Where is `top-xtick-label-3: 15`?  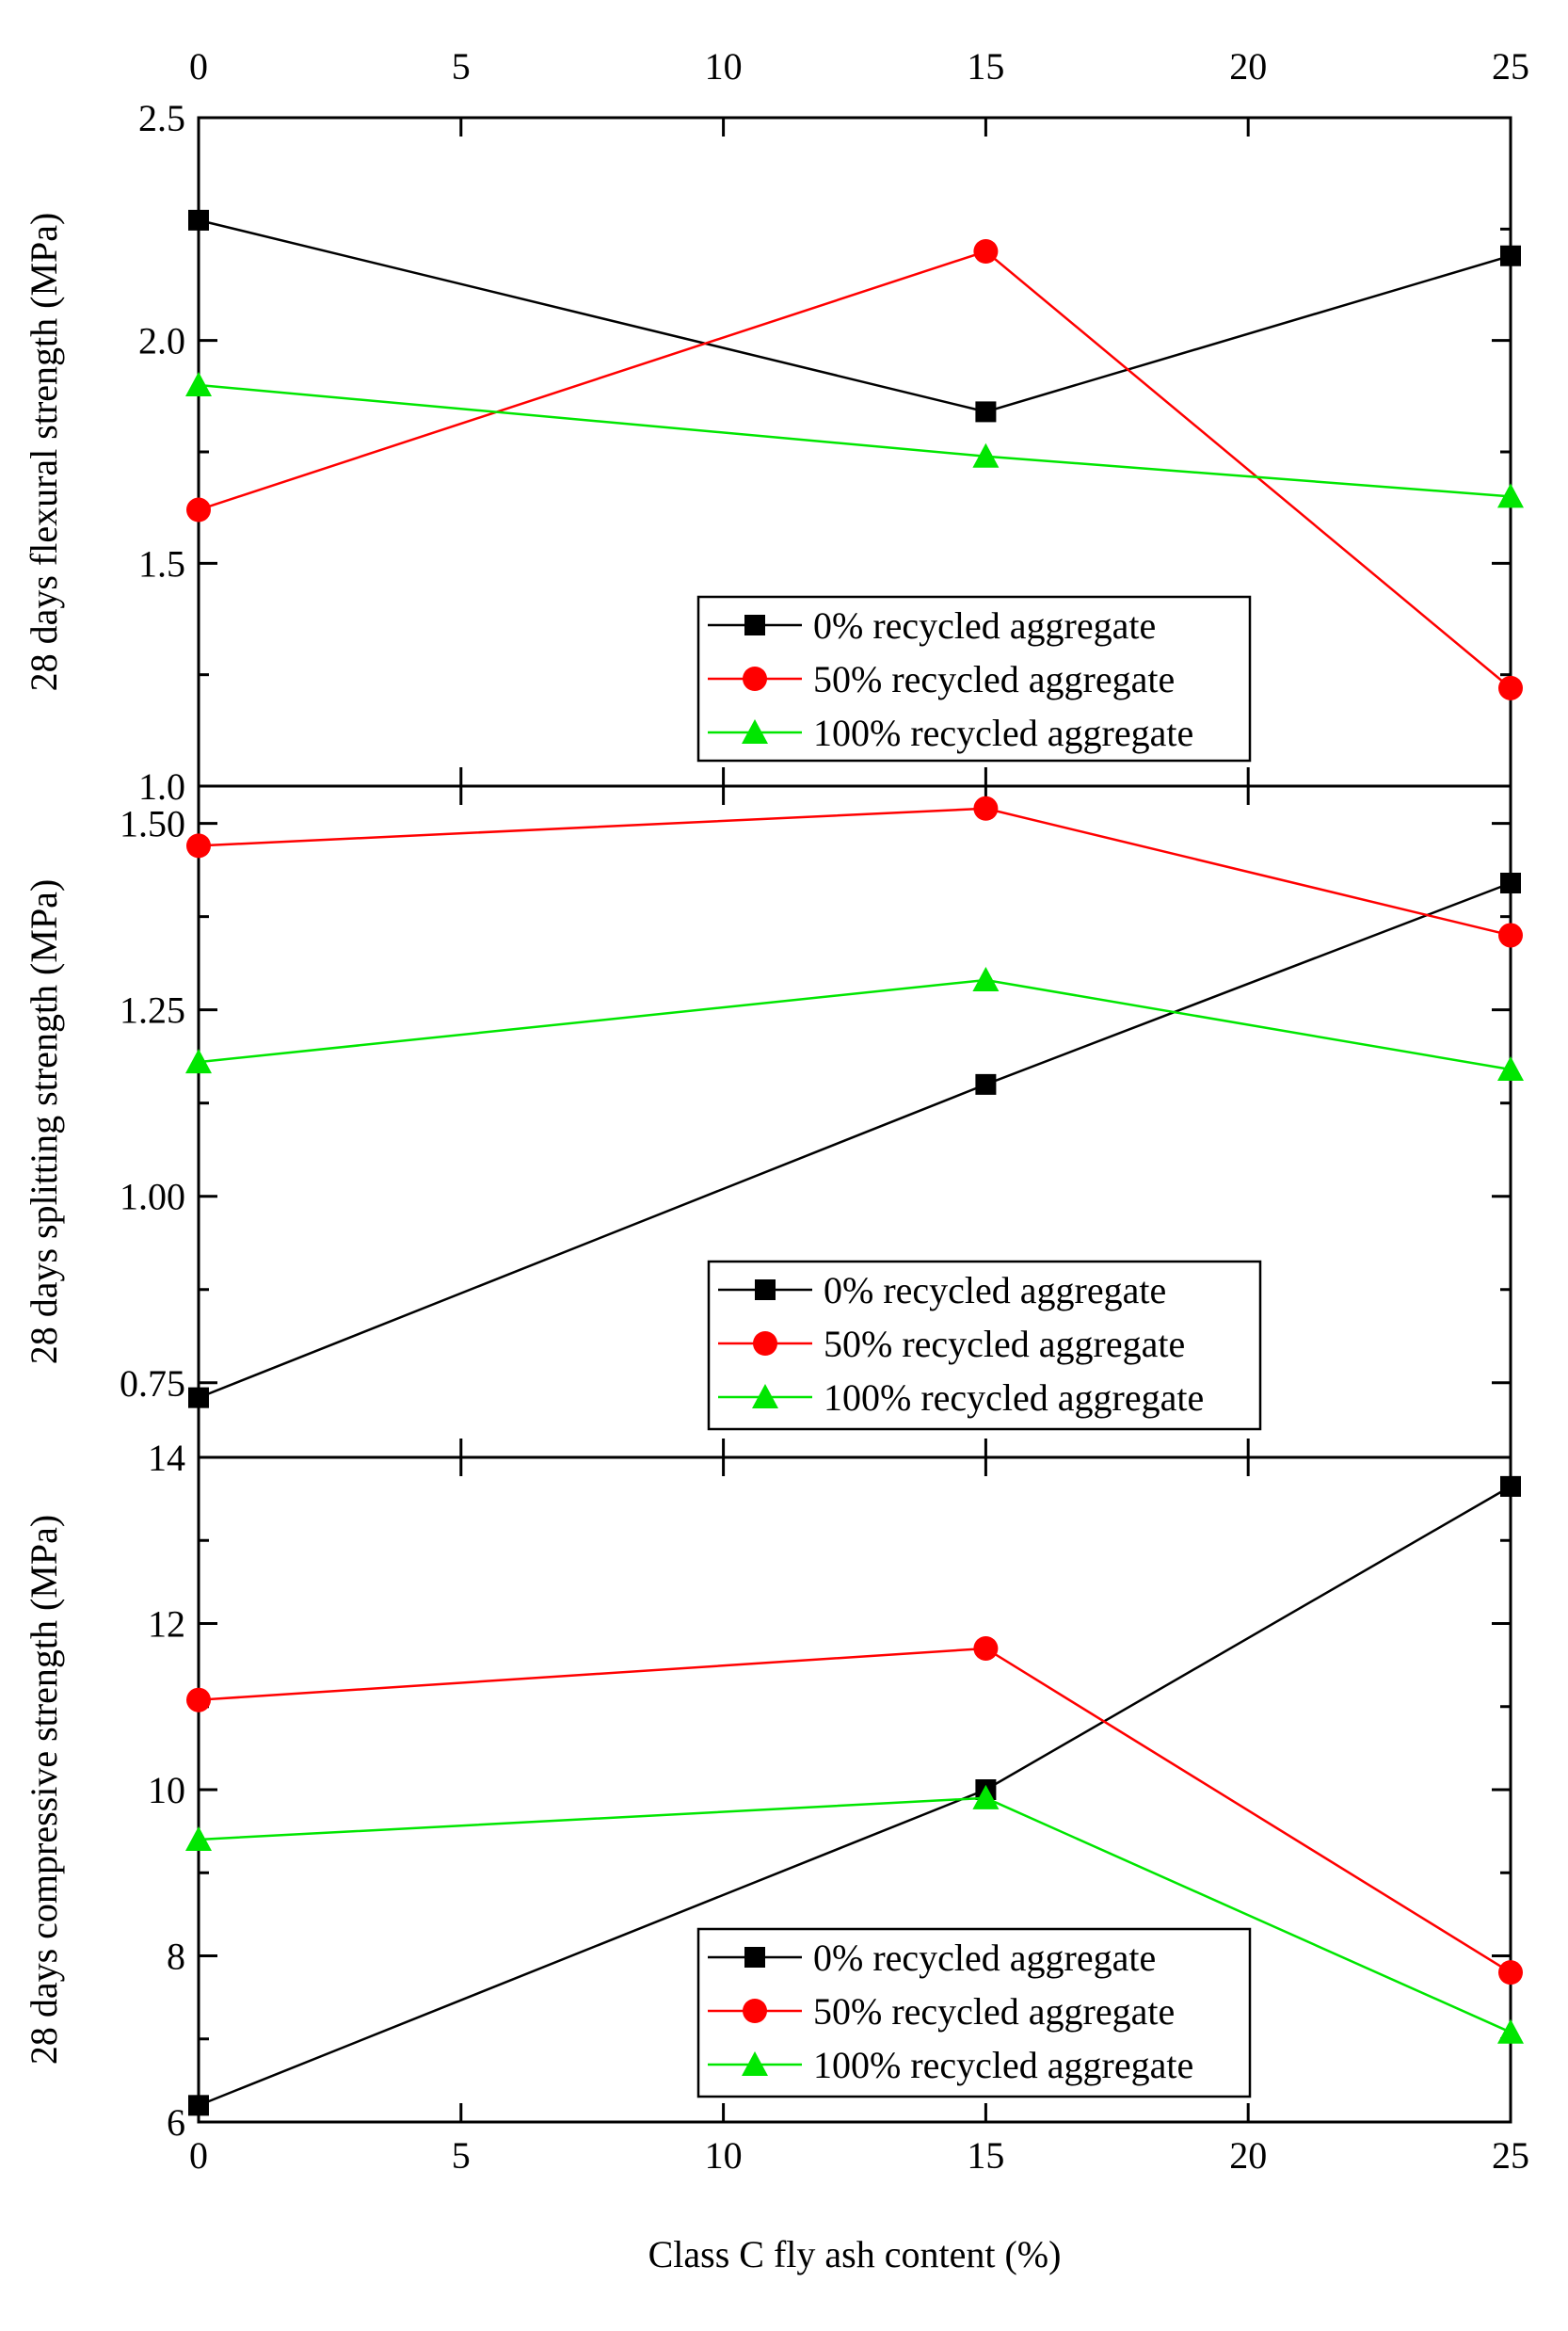 top-xtick-label-3: 15 is located at coordinates (985, 66).